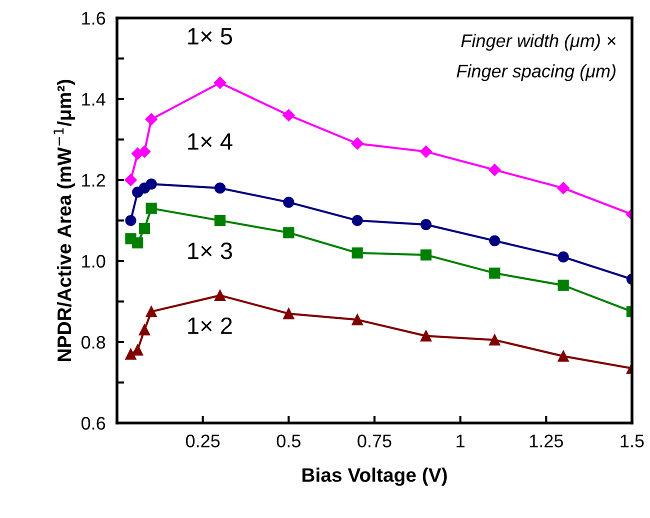  Describe the element at coordinates (65, 220) in the screenshot. I see `y-axis-title: NPDR/Active Area (mW$^{−1}$/μm²)` at that location.